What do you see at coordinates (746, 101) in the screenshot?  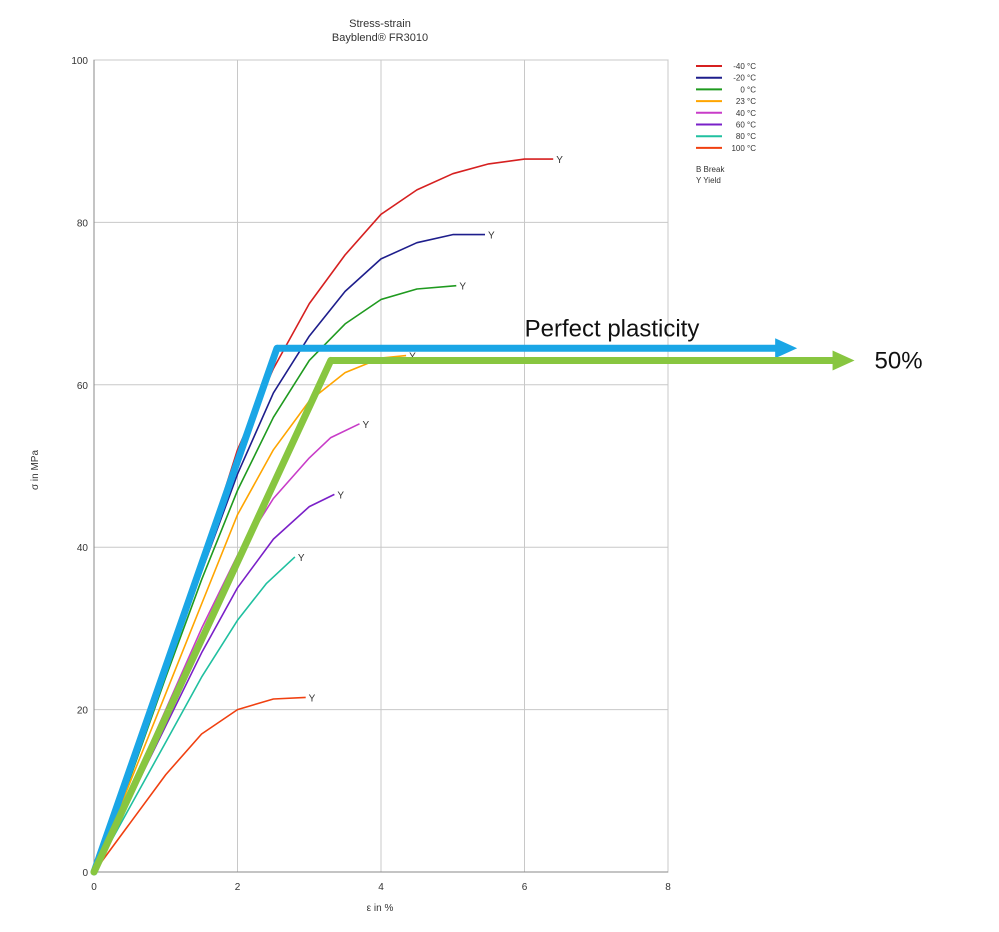 I see `legend-label: 23 °C` at bounding box center [746, 101].